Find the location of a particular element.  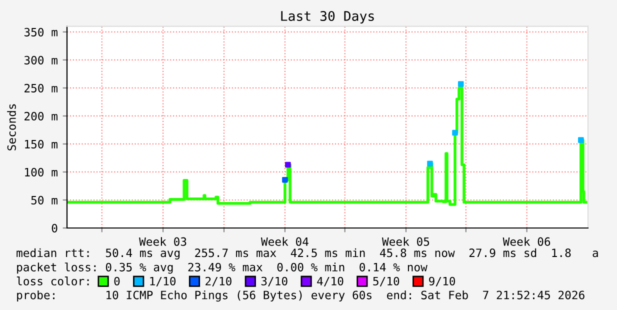

y-axis-title: Seconds is located at coordinates (11, 127).